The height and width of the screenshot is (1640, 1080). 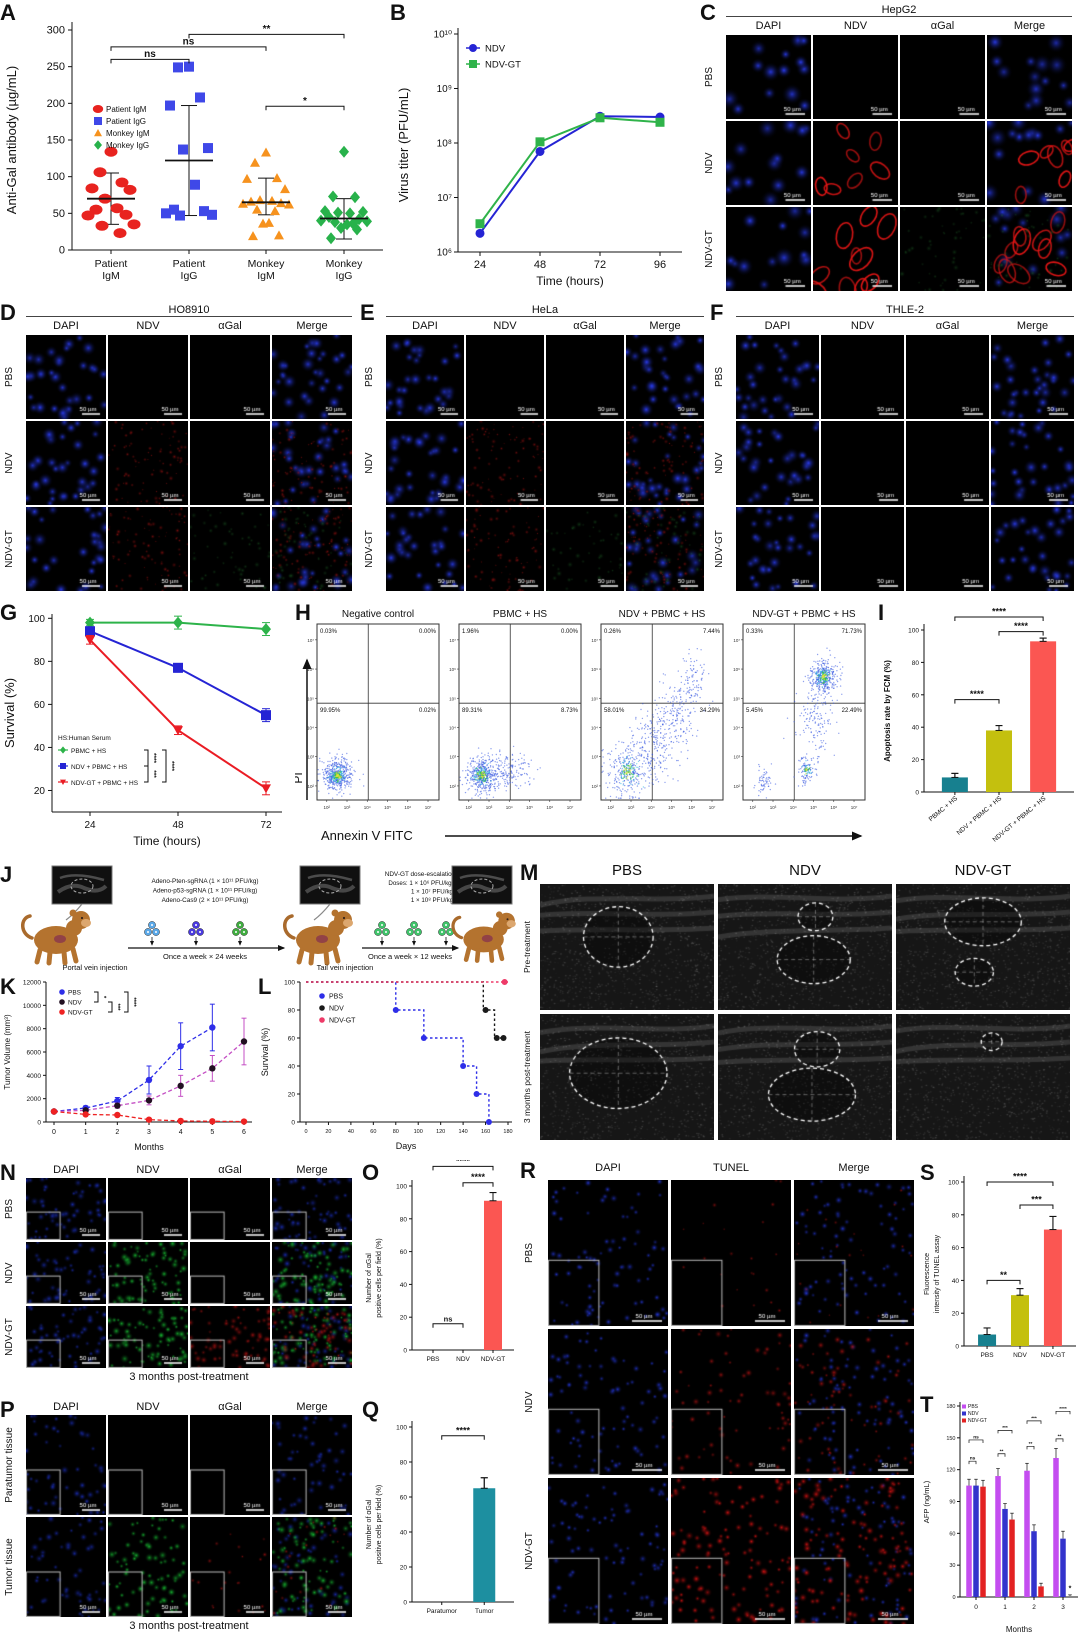 What do you see at coordinates (8, 312) in the screenshot?
I see `panel-label-d: D` at bounding box center [8, 312].